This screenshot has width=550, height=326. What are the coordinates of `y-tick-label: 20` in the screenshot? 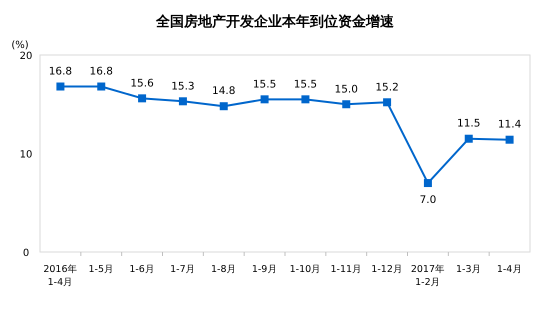 It's located at (26, 56).